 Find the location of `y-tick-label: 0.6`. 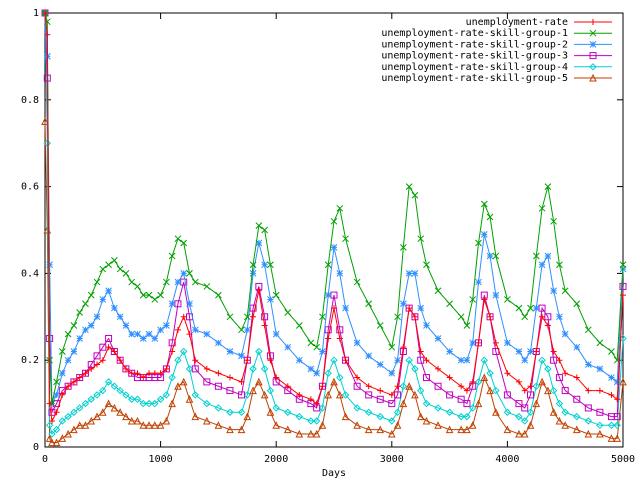

y-tick-label: 0.6 is located at coordinates (30, 187).